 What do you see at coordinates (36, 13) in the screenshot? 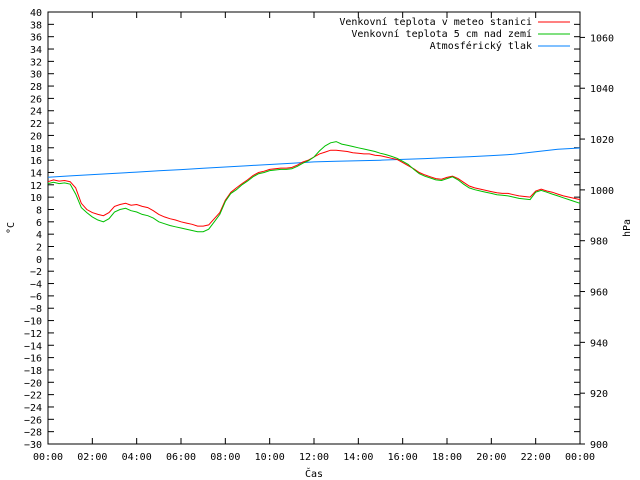
I see `y-left-tick-label: 40` at bounding box center [36, 13].